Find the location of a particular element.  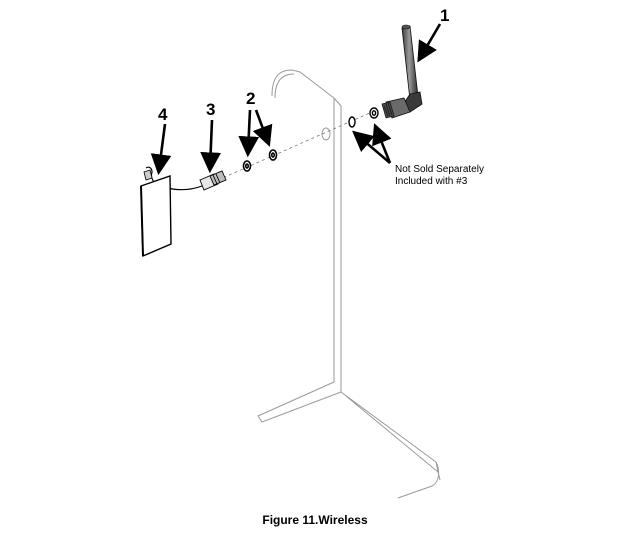

note-line-1: Not Sold Separately is located at coordinates (439, 169).